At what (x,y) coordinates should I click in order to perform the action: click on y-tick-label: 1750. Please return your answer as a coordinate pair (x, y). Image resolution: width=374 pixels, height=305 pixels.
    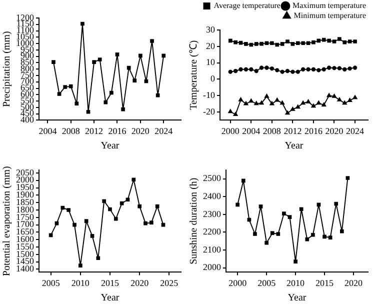
    Looking at the image, I should click on (25, 217).